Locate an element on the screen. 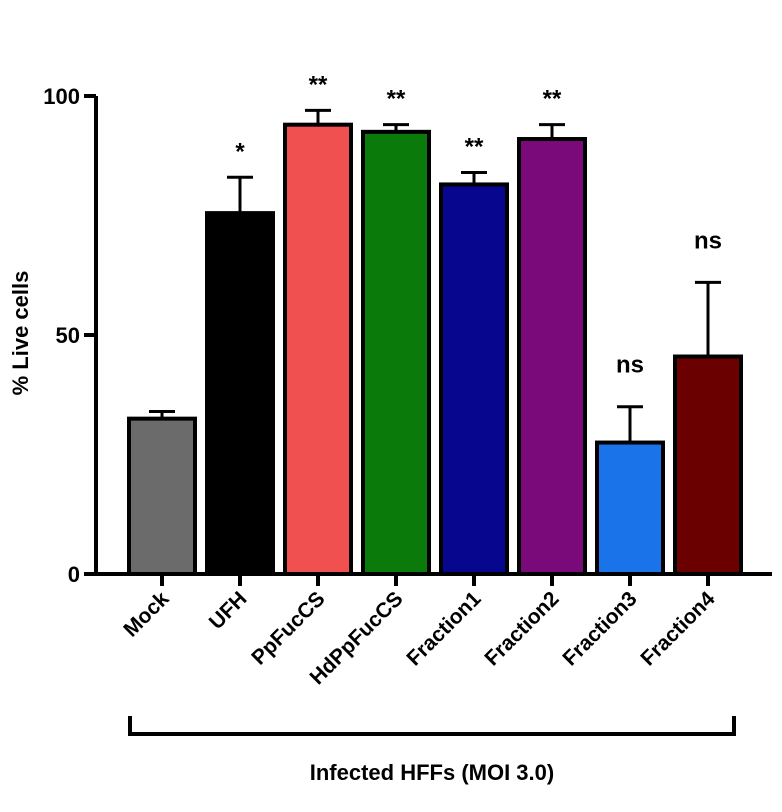 The width and height of the screenshot is (782, 812). bar-ppfuccs is located at coordinates (318, 349).